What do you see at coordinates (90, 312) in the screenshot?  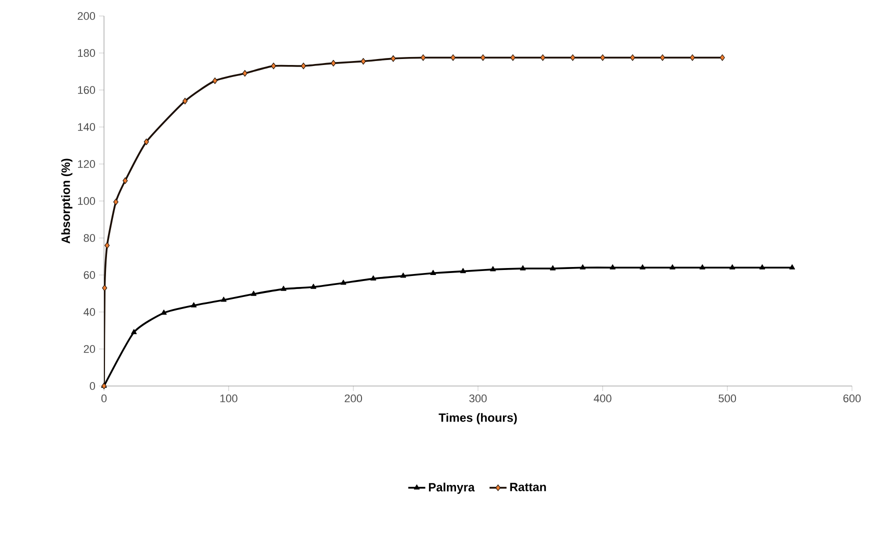 I see `y-tick-label: 40` at bounding box center [90, 312].